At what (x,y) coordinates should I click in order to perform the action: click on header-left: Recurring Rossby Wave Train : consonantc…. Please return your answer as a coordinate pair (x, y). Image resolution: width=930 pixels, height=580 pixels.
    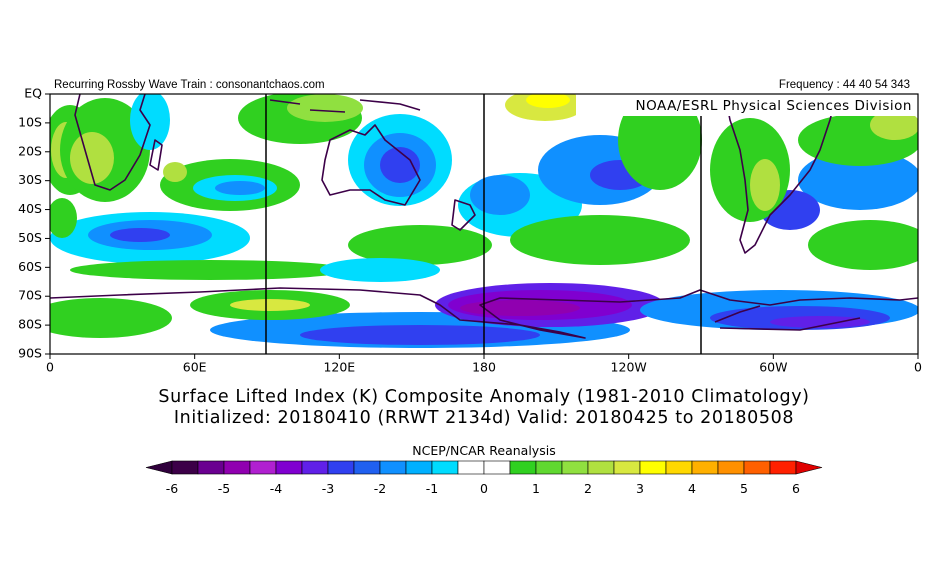
    Looking at the image, I should click on (189, 85).